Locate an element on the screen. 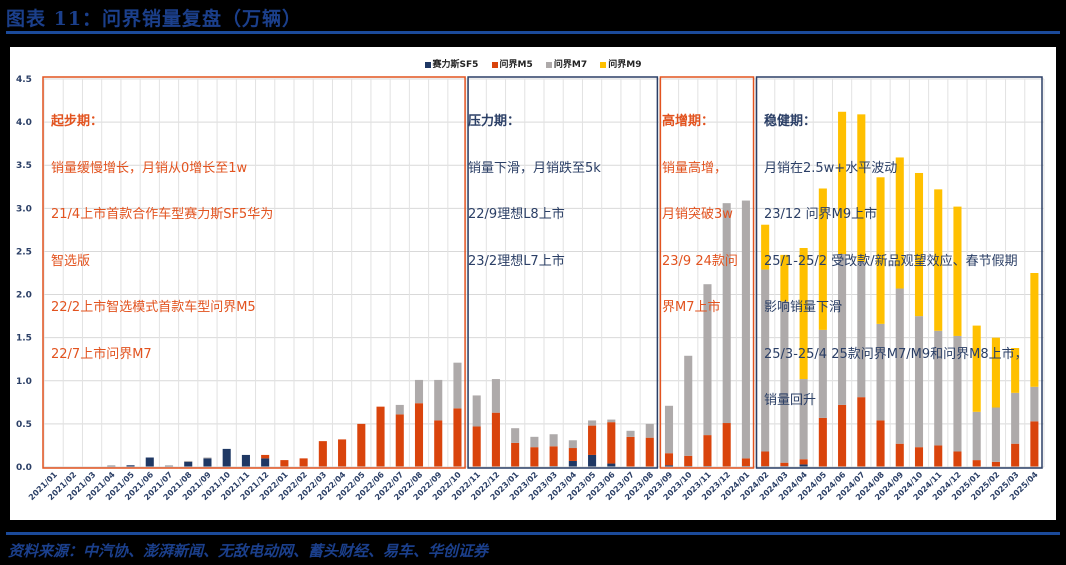 The width and height of the screenshot is (1066, 565). legend-item-sf5: 赛力斯SF5 is located at coordinates (451, 65).